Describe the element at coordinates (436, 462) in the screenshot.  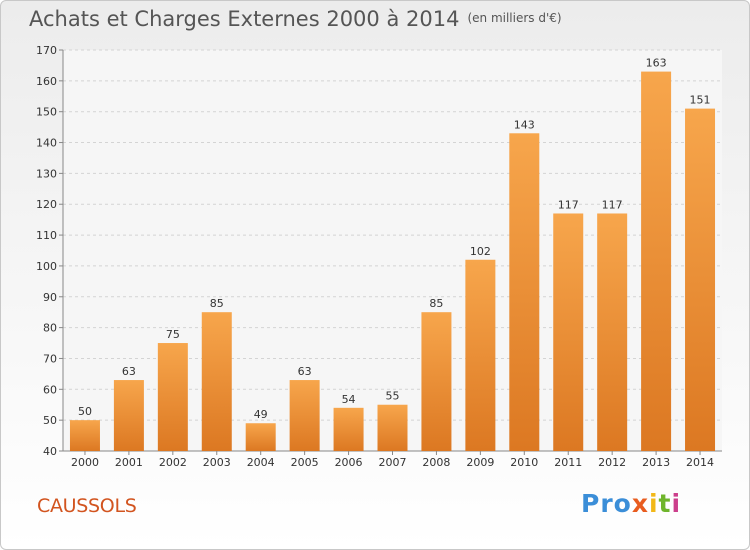
I see `x-tick-label-2008: 2008` at that location.